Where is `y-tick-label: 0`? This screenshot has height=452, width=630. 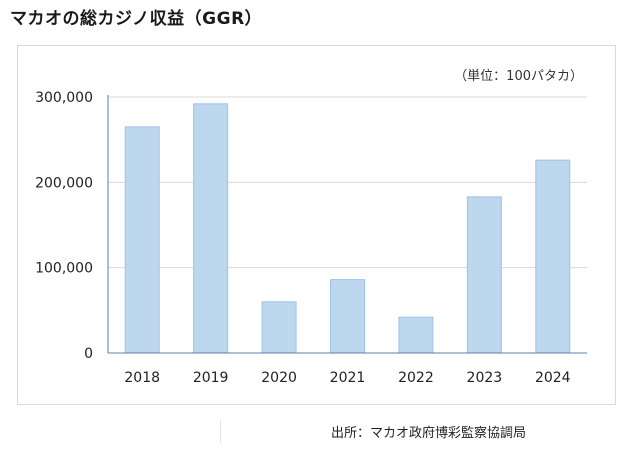 y-tick-label: 0 is located at coordinates (88, 354).